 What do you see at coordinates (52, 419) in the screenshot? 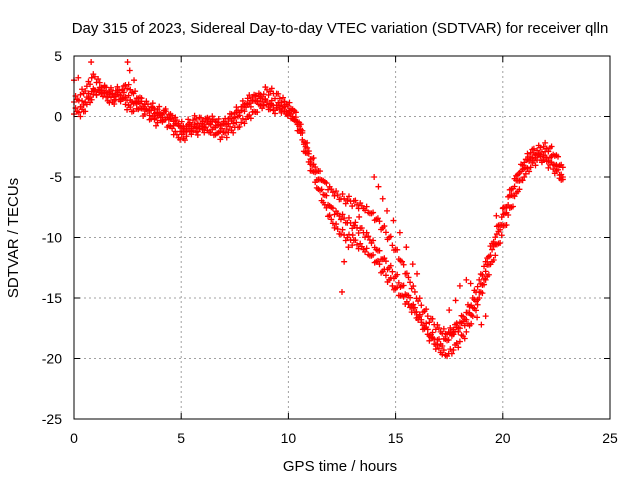
I see `y-tick-label: -25` at bounding box center [52, 419].